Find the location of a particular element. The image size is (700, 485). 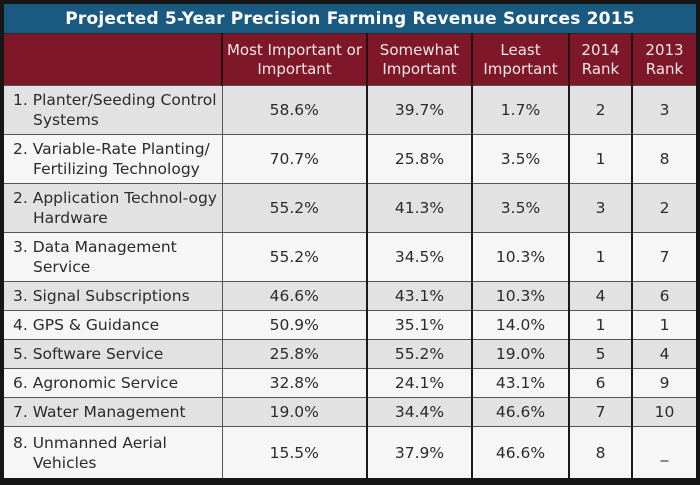

category-label: 1. Planter/Seeding Control Systems is located at coordinates (113, 110).